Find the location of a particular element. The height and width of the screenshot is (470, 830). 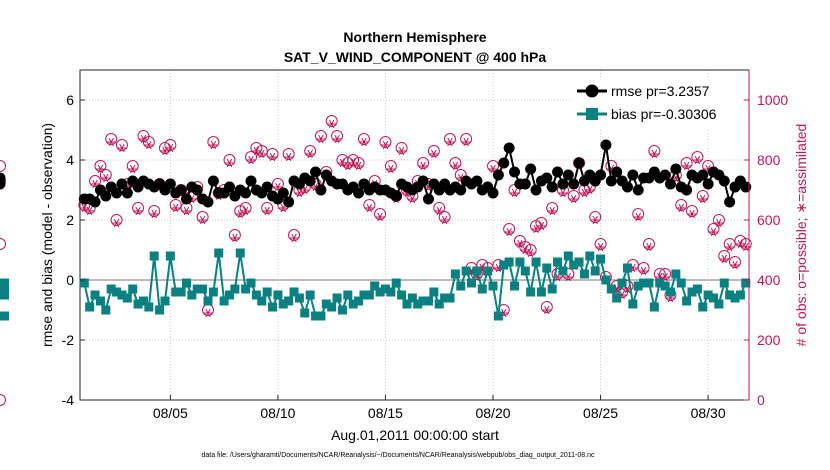

legend-rmse-marker is located at coordinates (592, 91).